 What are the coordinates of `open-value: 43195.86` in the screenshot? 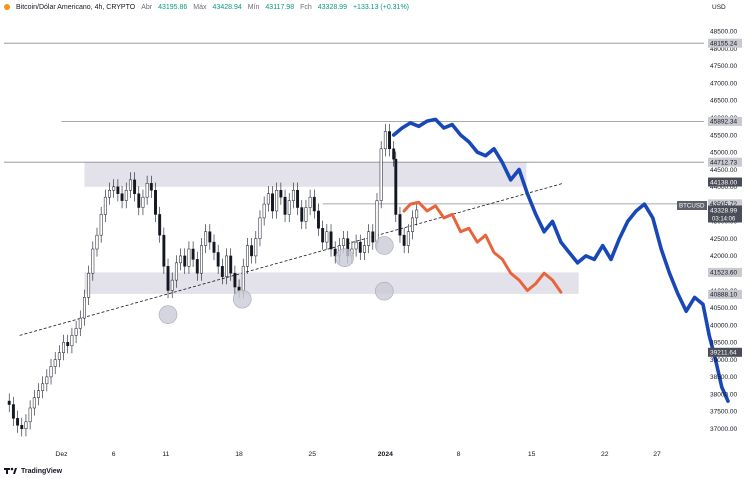 It's located at (173, 7).